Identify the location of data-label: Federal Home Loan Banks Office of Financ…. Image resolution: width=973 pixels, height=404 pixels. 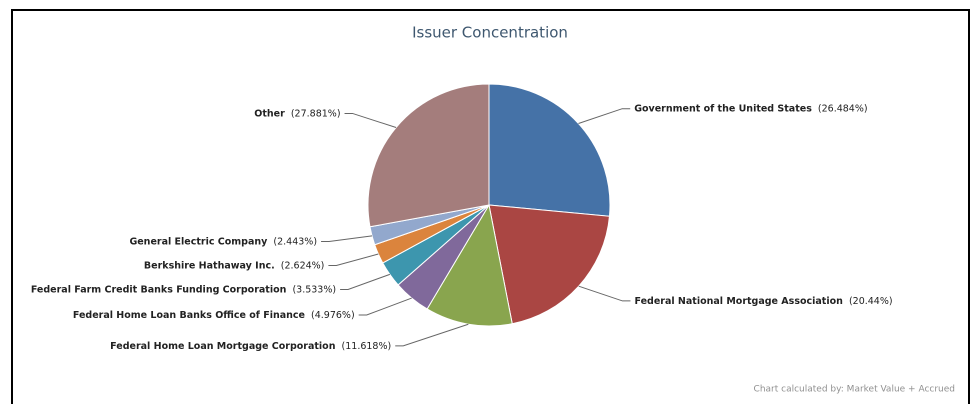
(214, 315).